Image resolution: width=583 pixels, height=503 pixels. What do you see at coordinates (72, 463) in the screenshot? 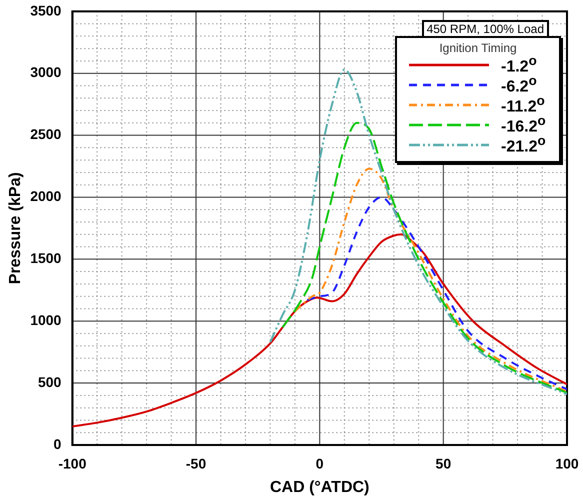
I see `x-tick-label: -100` at bounding box center [72, 463].